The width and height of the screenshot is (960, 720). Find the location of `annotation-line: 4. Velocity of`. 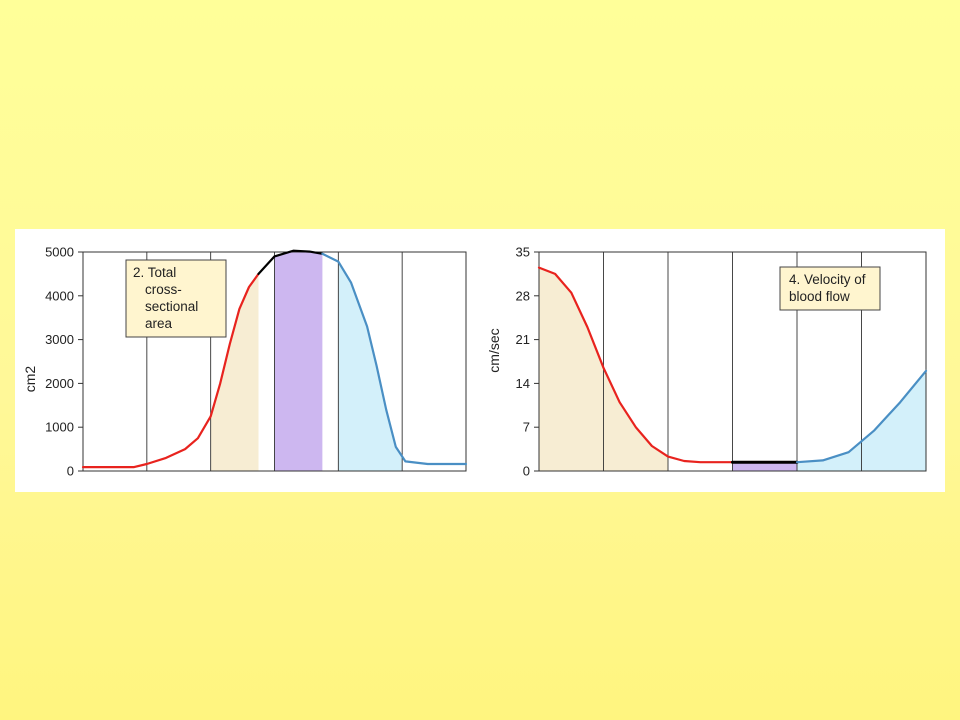

annotation-line: 4. Velocity of is located at coordinates (827, 279).